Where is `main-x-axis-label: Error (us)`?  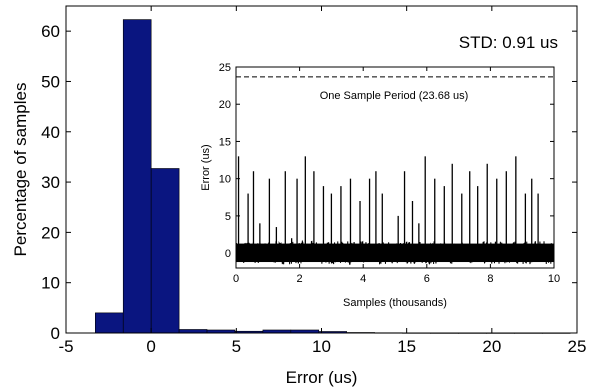
main-x-axis-label: Error (us) is located at coordinates (322, 377).